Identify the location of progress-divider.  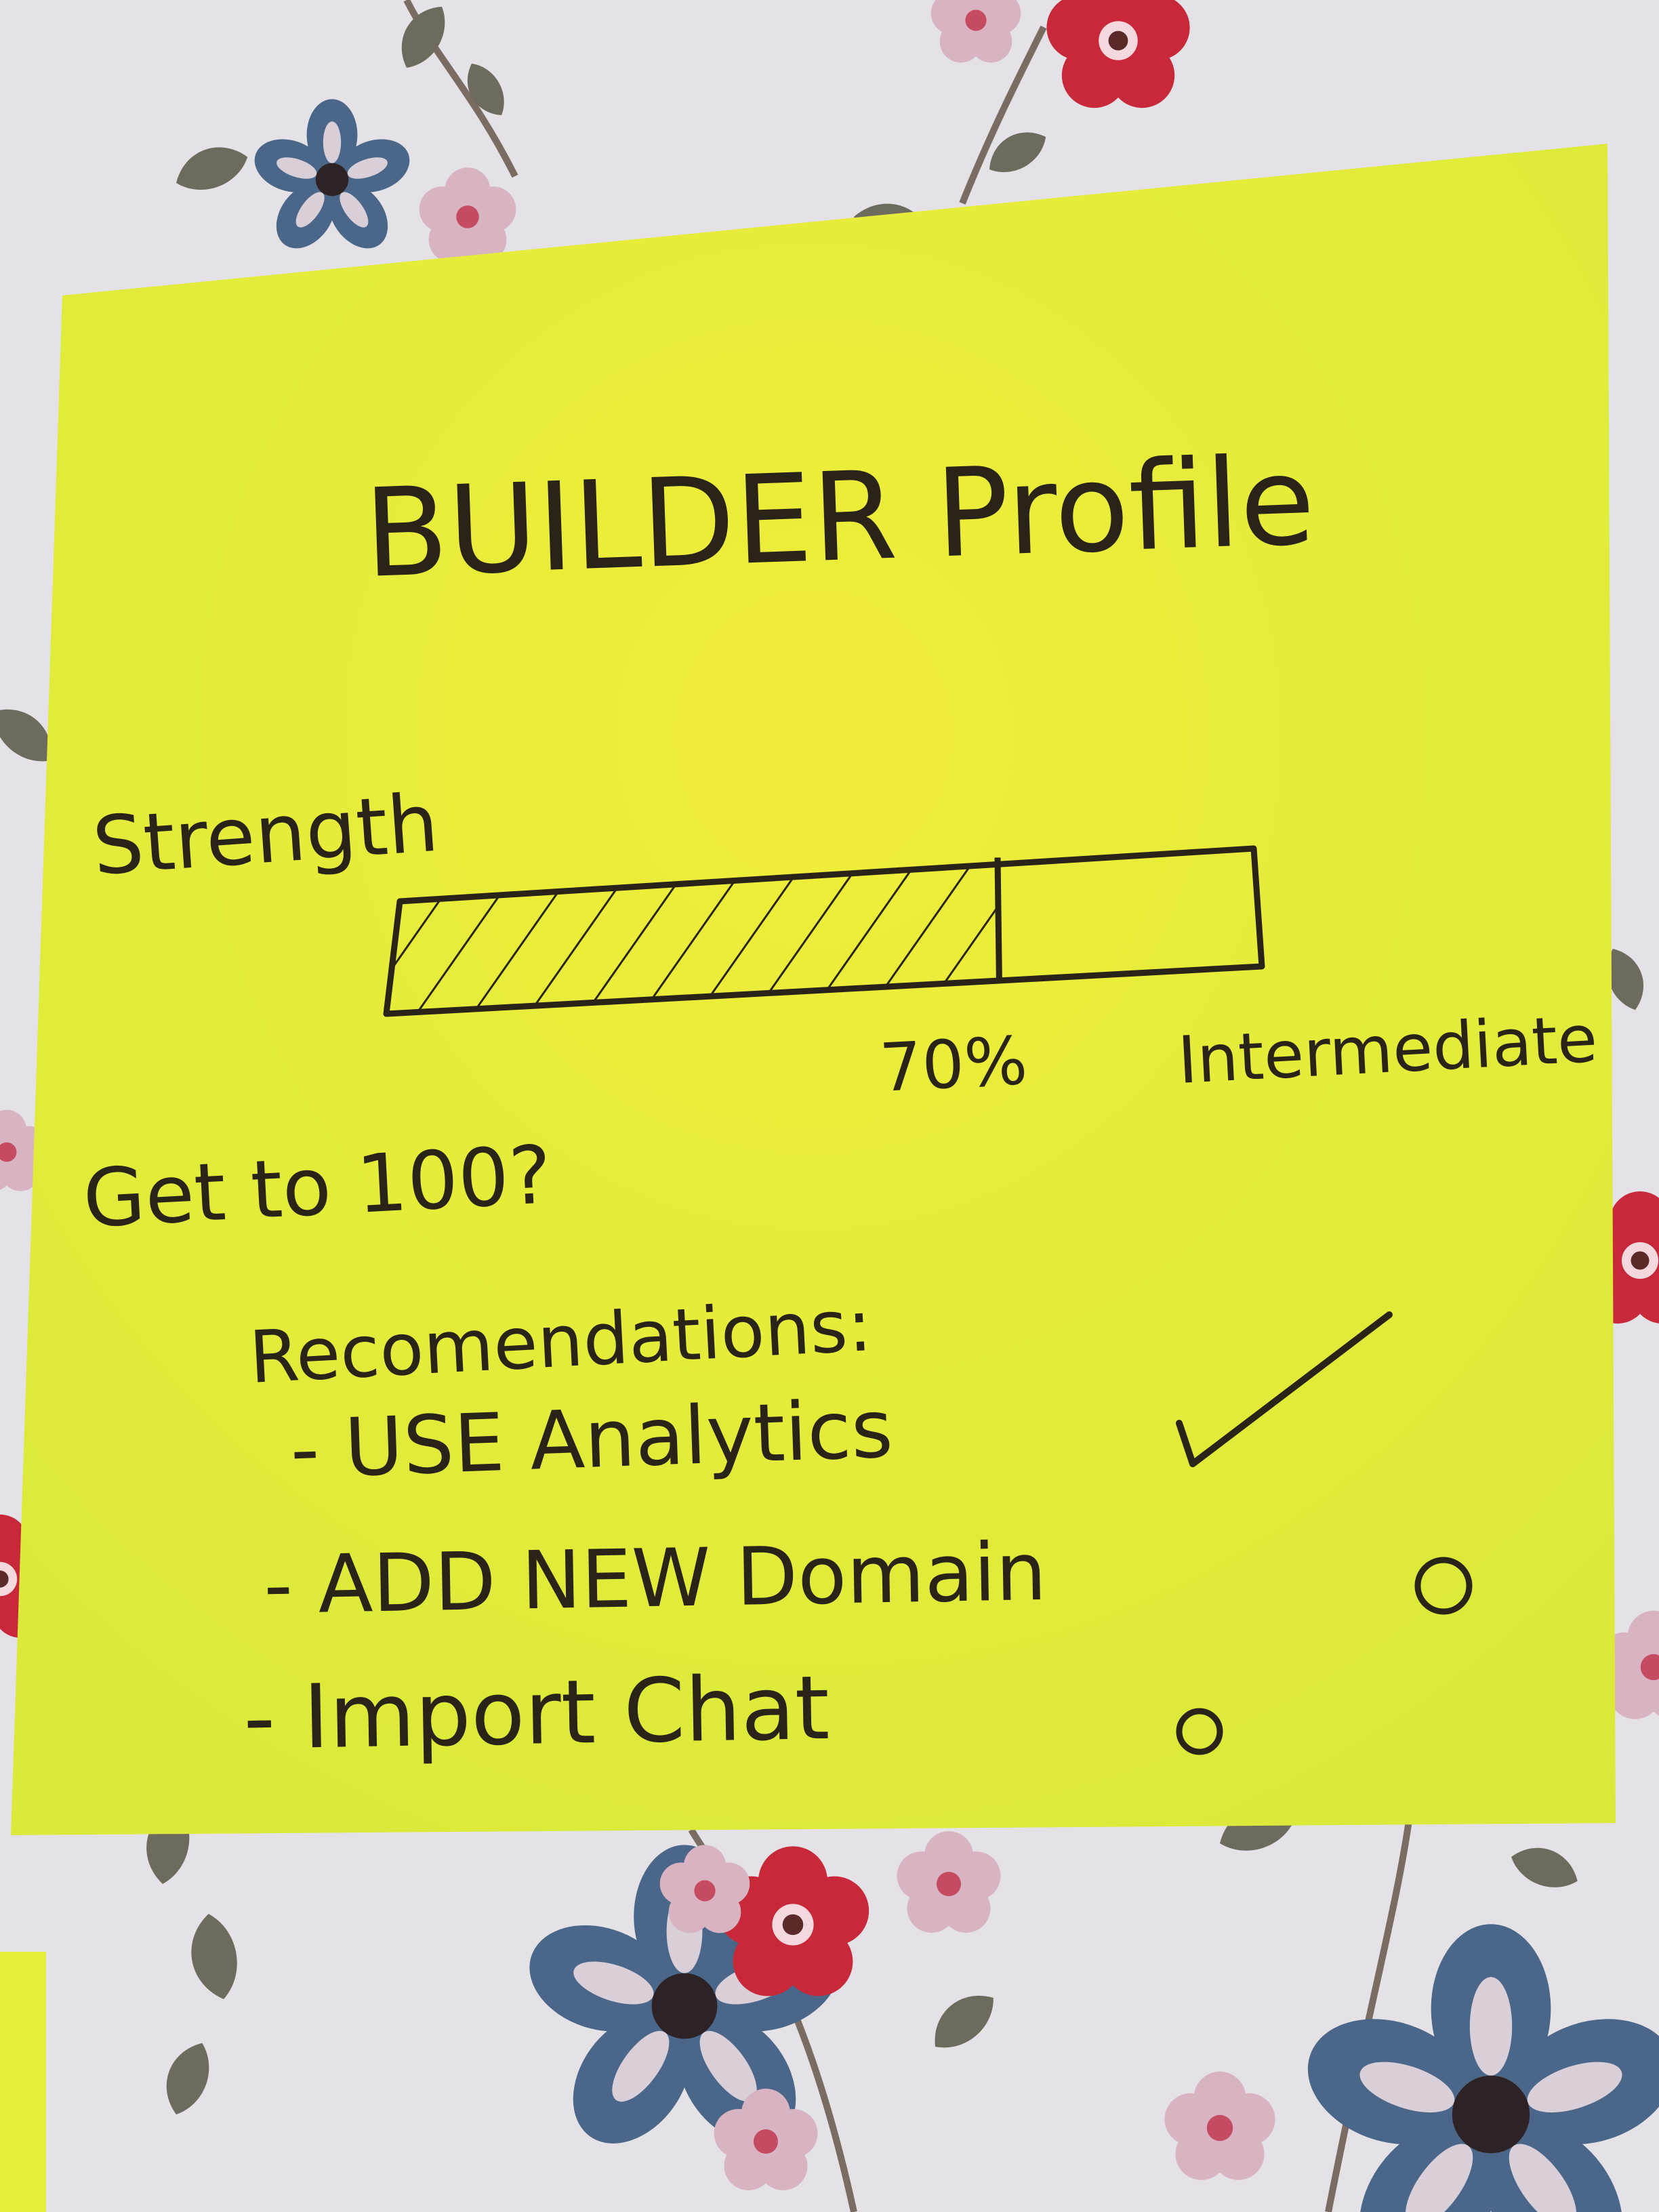
(998, 919).